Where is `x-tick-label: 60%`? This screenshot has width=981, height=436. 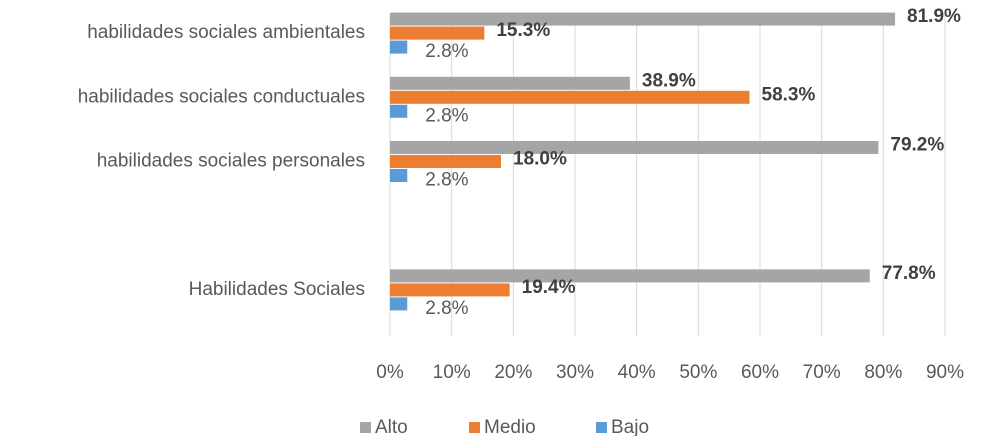
x-tick-label: 60% is located at coordinates (760, 372).